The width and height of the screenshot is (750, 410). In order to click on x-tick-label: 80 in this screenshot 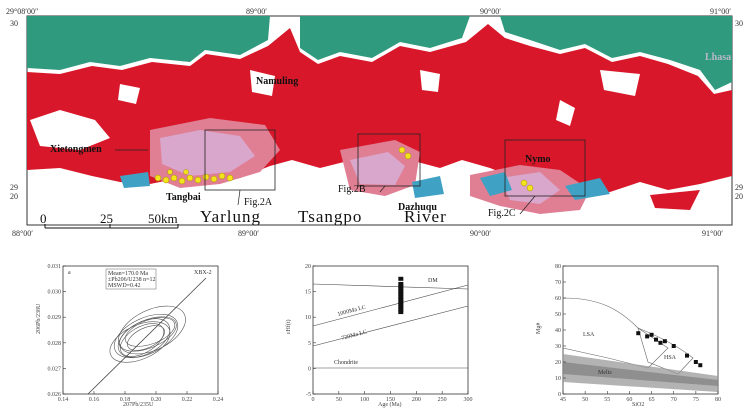, I will do `click(718, 400)`.